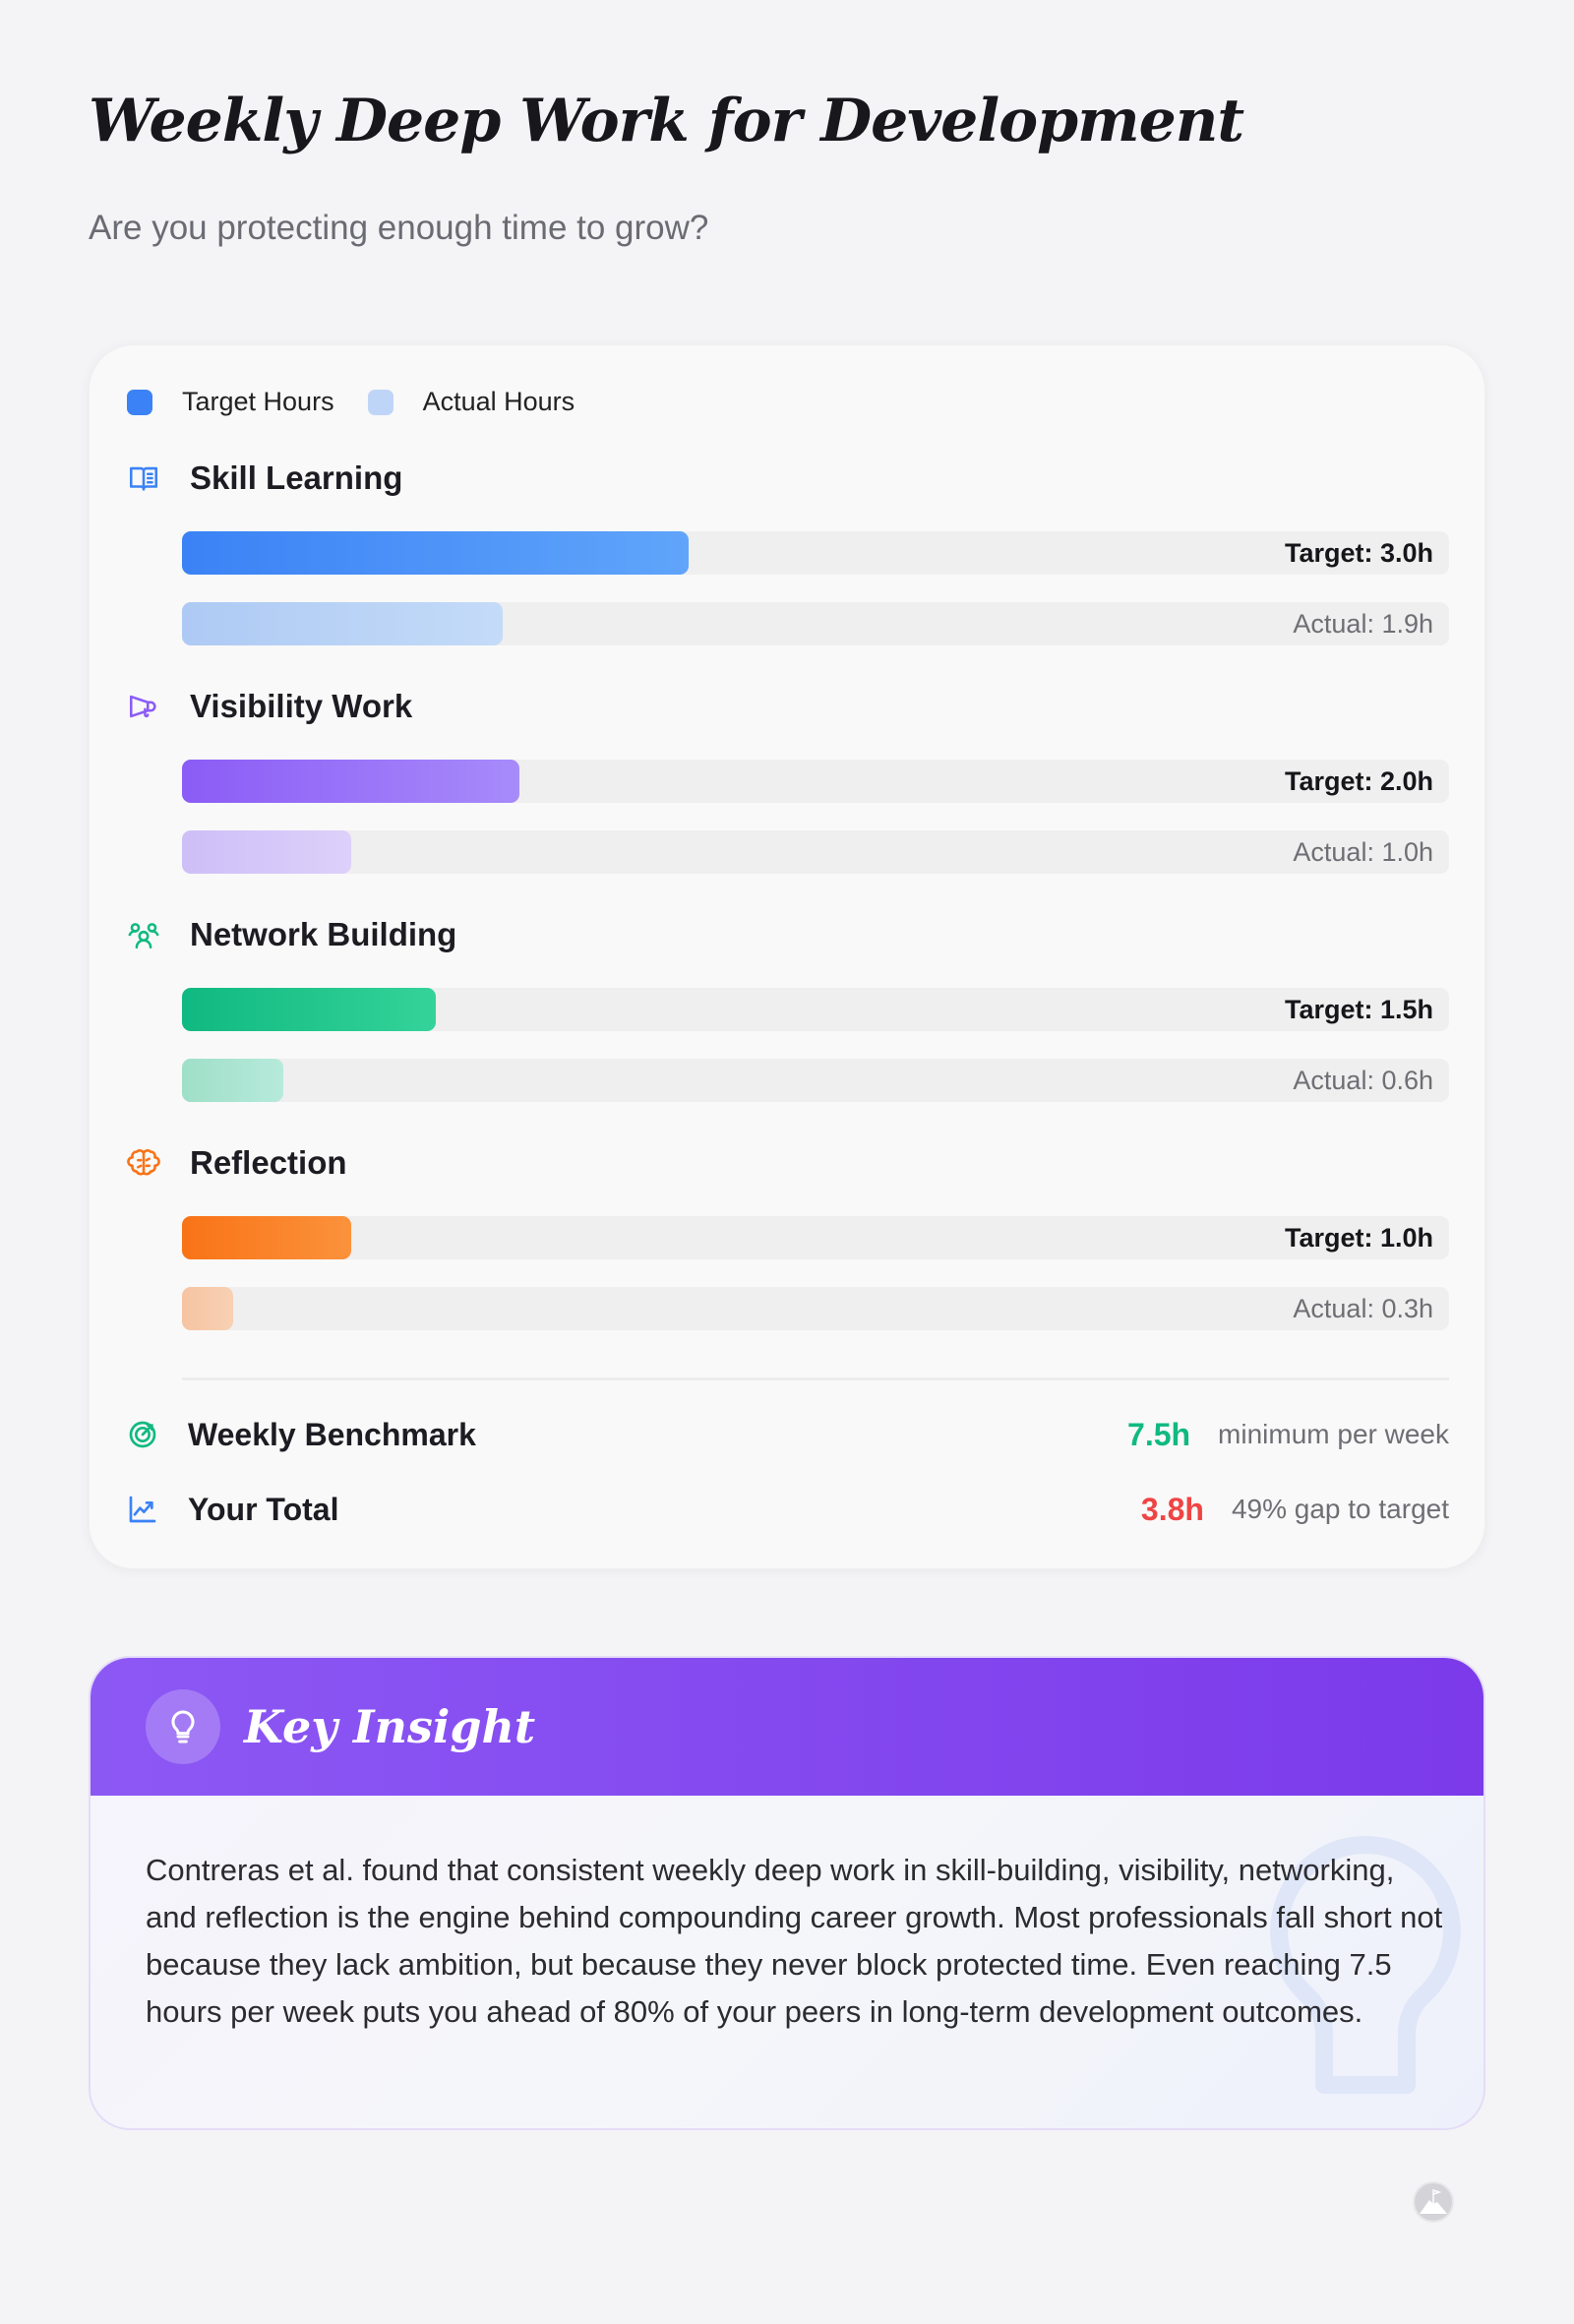 The height and width of the screenshot is (2324, 1574). What do you see at coordinates (816, 852) in the screenshot?
I see `actual-bar-track: Actual: 1.0h` at bounding box center [816, 852].